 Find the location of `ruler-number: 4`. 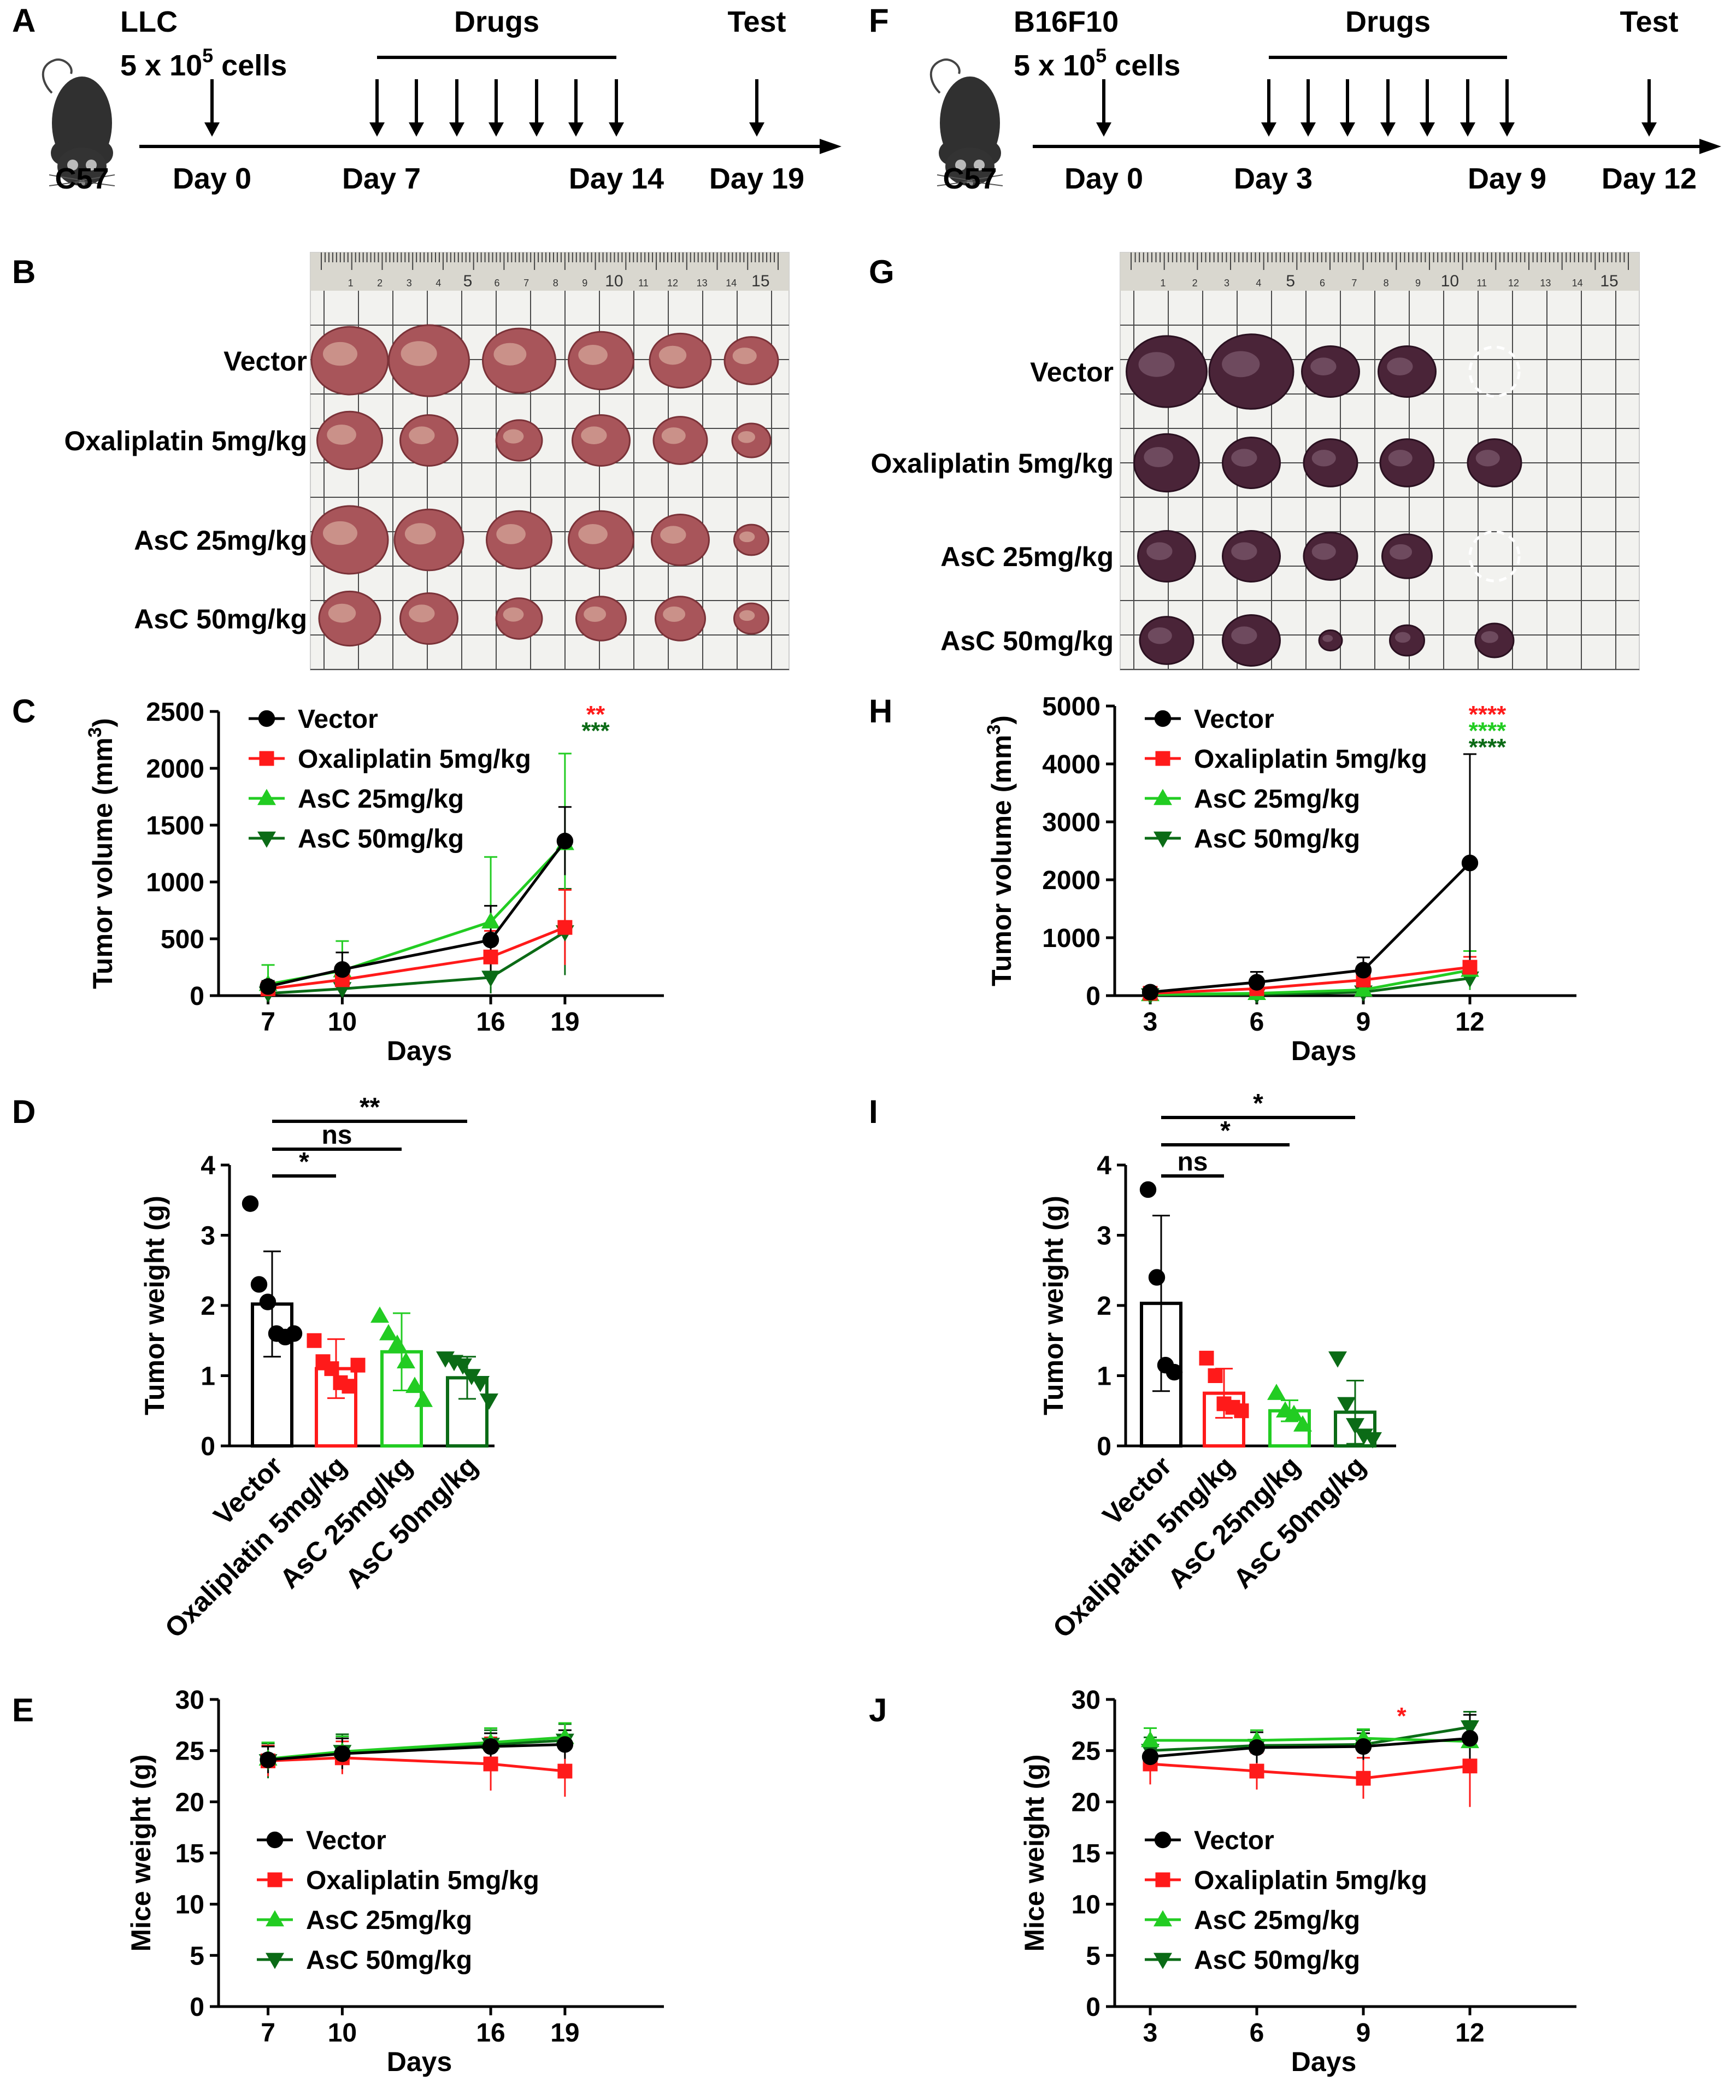

ruler-number: 4 is located at coordinates (438, 284).